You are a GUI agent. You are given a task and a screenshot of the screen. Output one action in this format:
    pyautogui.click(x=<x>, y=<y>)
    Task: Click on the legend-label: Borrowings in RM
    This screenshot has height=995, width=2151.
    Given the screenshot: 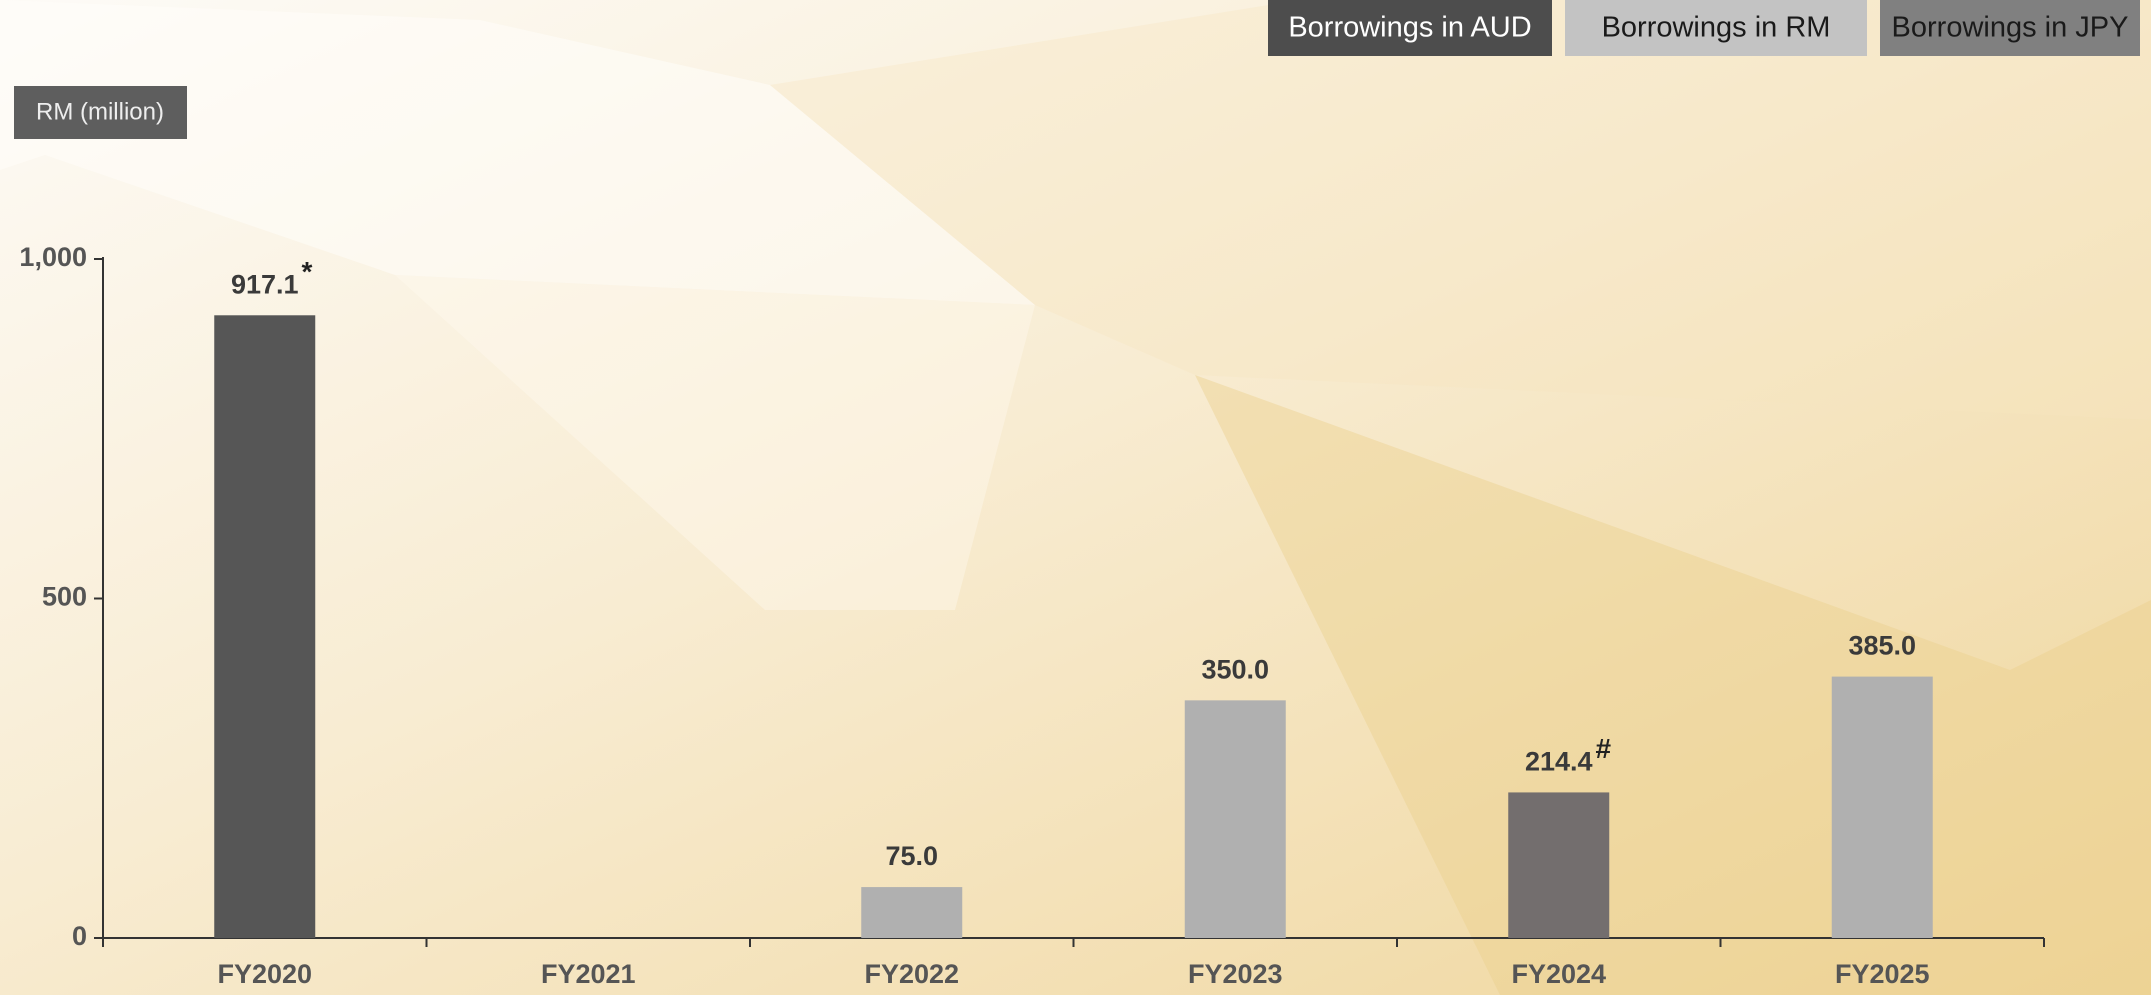 What is the action you would take?
    pyautogui.click(x=1716, y=28)
    